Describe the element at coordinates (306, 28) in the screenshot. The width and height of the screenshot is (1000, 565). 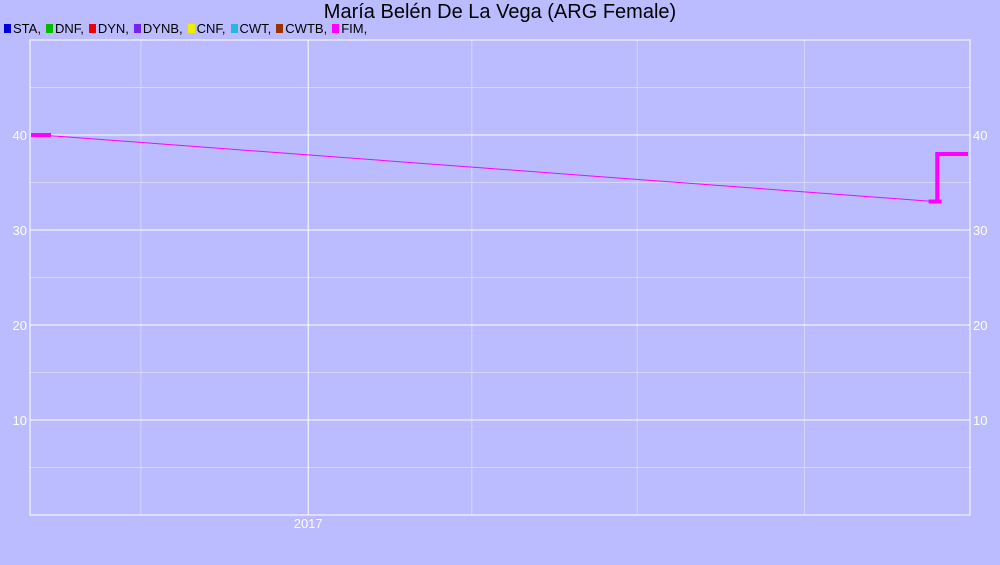
I see `legend-label: CWTB,` at that location.